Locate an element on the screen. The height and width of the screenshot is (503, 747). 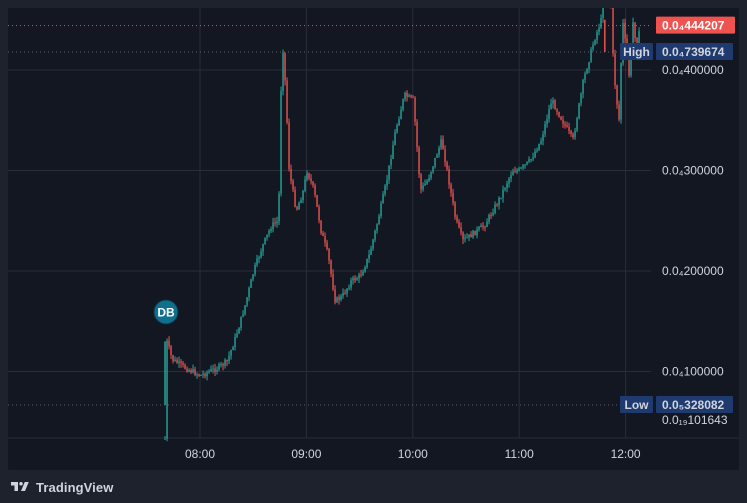
db-badge: DB is located at coordinates (166, 312).